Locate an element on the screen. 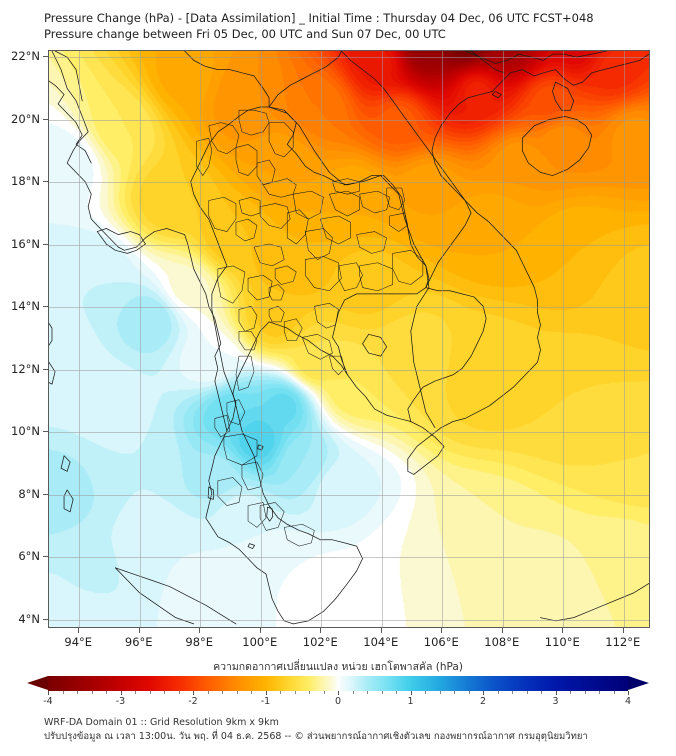  y-tick-label: 20°N is located at coordinates (25, 118).